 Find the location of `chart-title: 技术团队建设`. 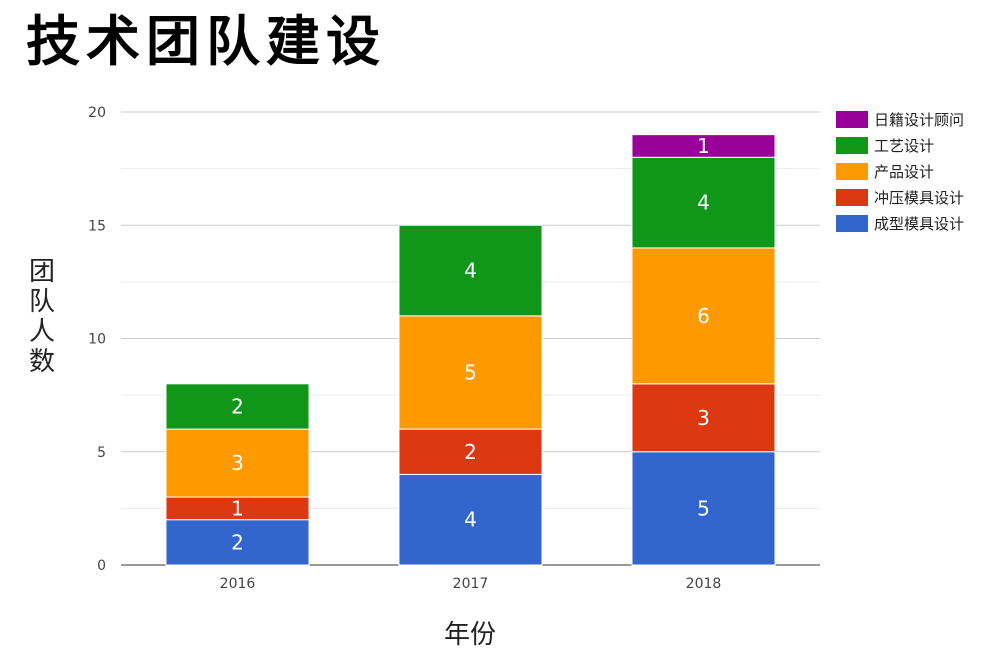

chart-title: 技术团队建设 is located at coordinates (206, 41).